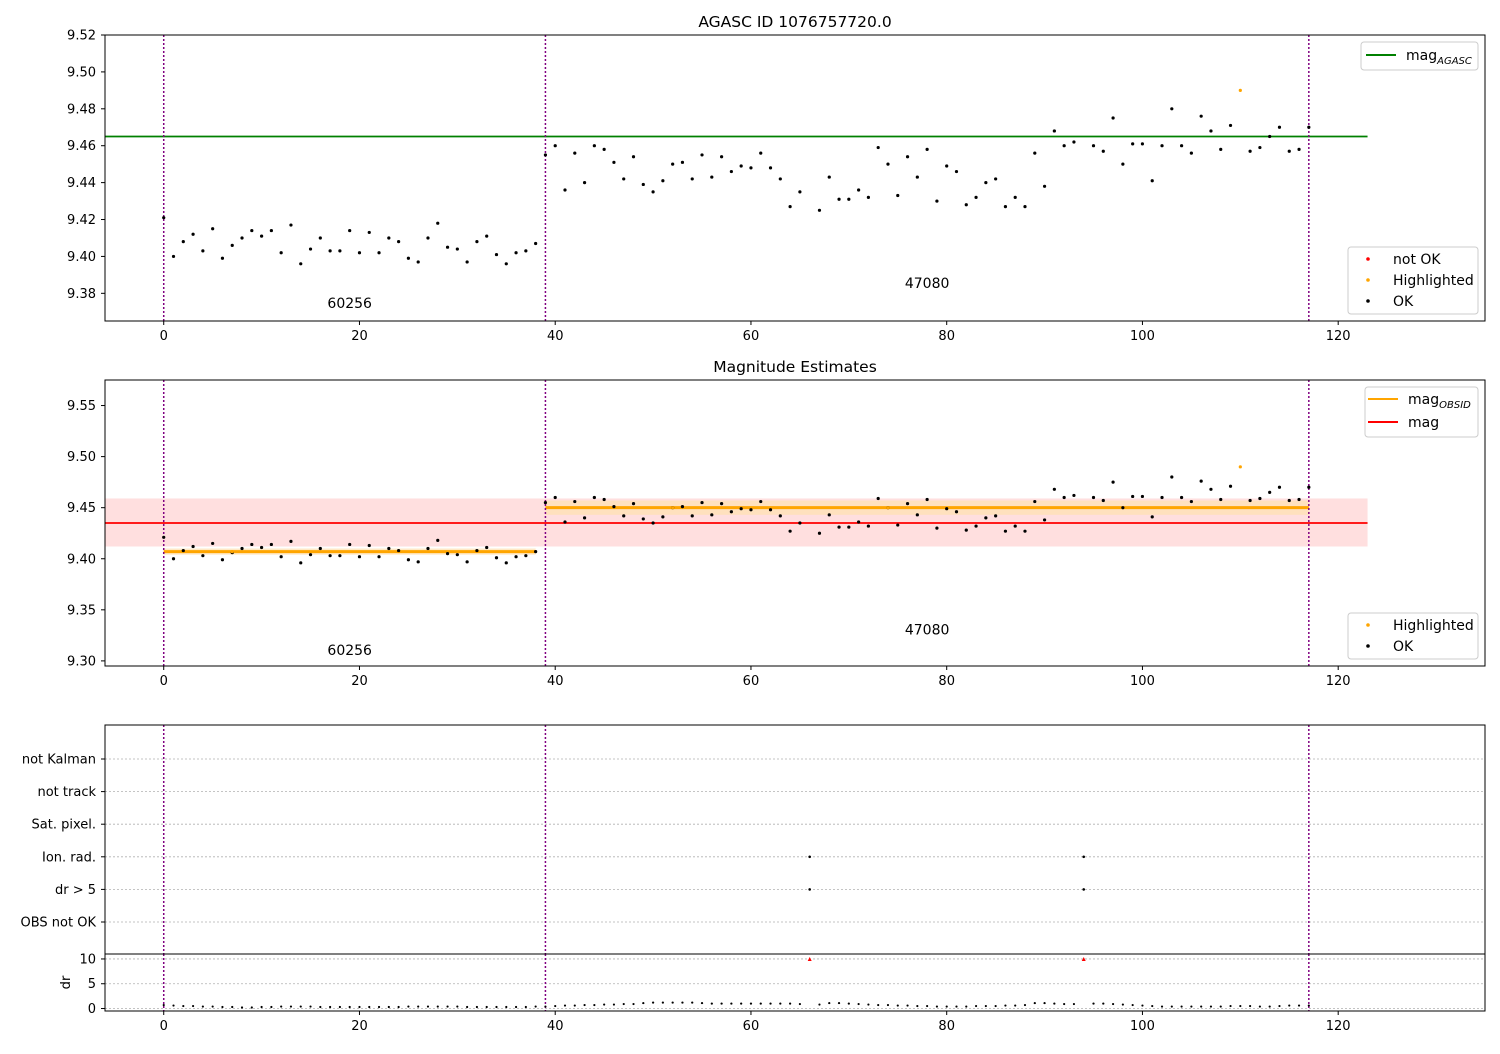 Image resolution: width=1500 pixels, height=1054 pixels. I want to click on agasc-ytick-label: 9.42, so click(81, 220).